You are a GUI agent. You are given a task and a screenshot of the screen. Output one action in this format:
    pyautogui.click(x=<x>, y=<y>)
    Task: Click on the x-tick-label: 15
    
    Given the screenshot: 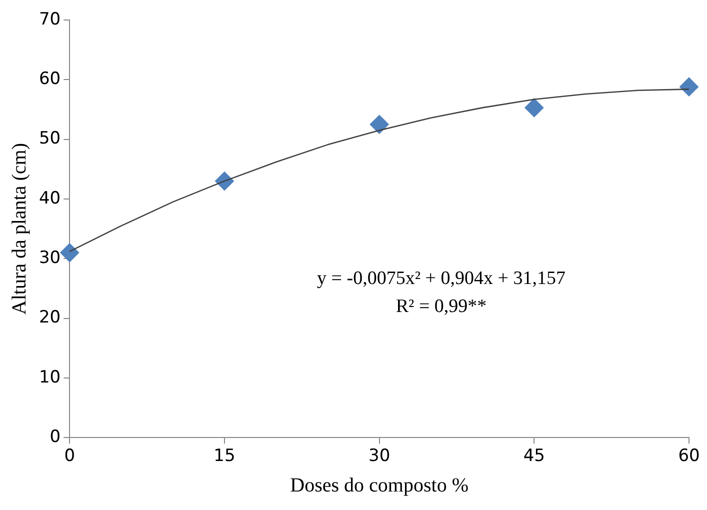 What is the action you would take?
    pyautogui.click(x=225, y=456)
    